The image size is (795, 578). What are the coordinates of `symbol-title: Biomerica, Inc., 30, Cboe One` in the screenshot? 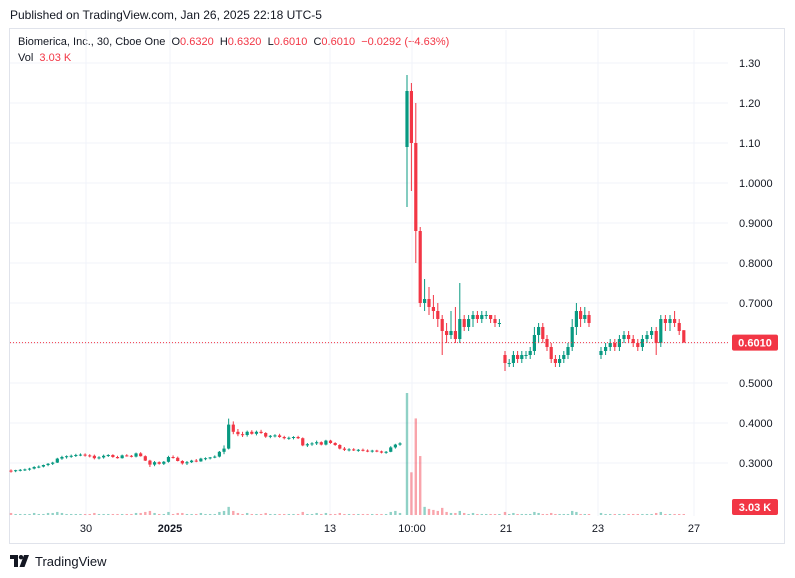 It's located at (92, 42).